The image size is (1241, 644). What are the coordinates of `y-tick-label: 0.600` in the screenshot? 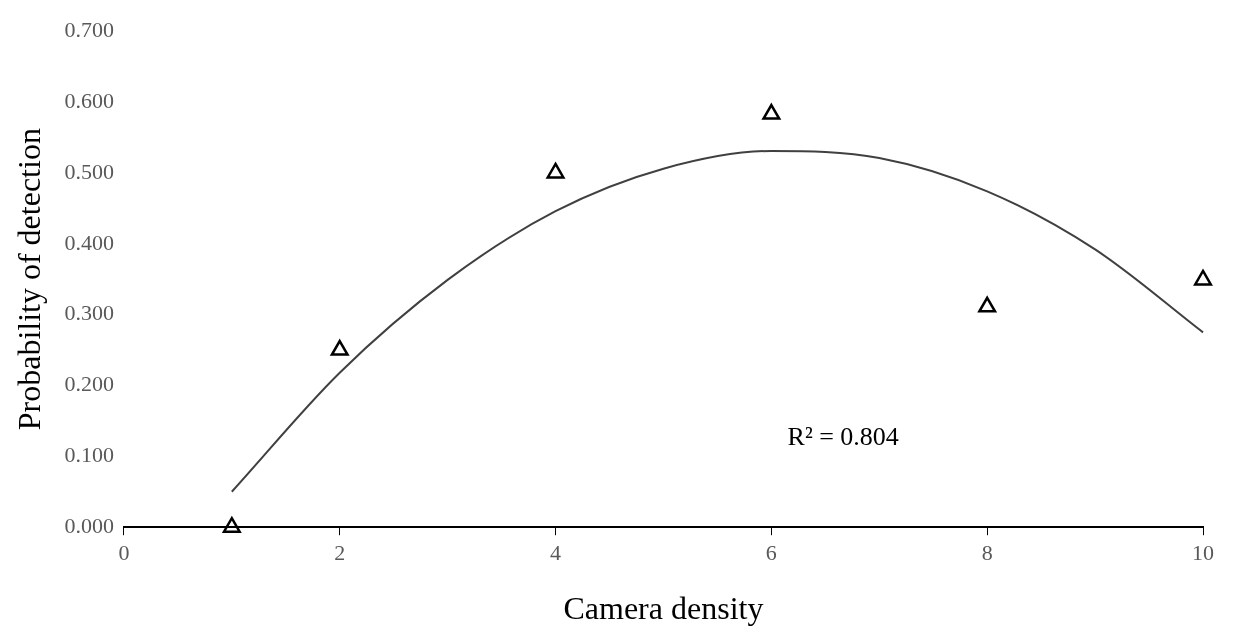 It's located at (89, 100).